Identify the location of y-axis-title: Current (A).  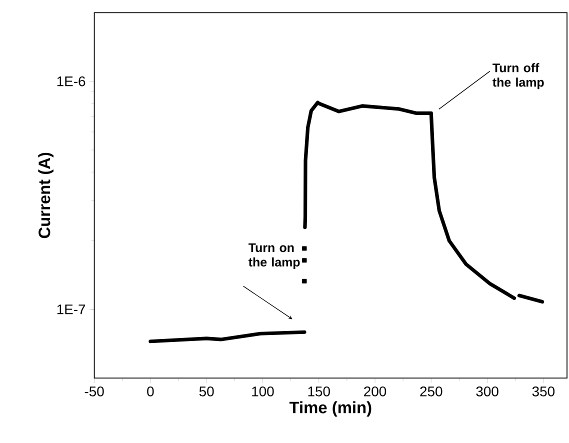
(46, 195).